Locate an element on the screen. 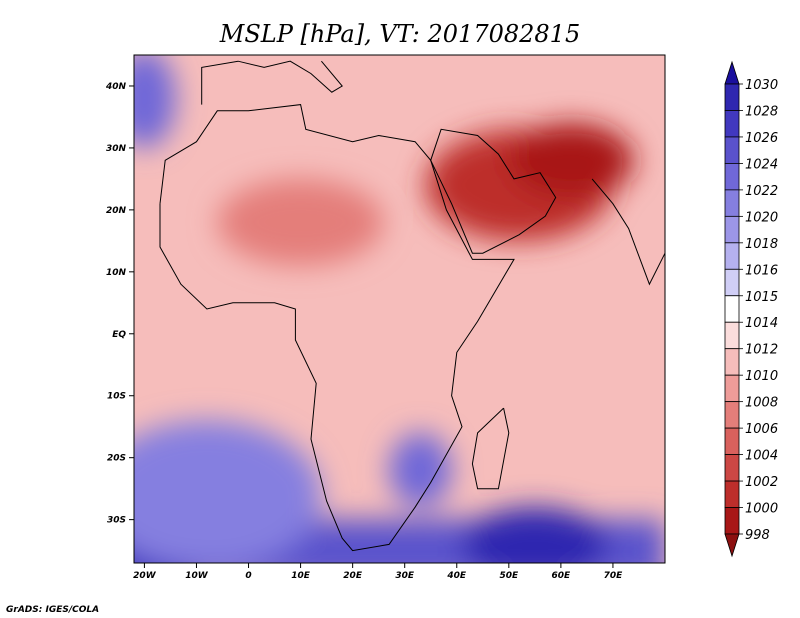 Image resolution: width=800 pixels, height=618 pixels. field-persian-low is located at coordinates (571, 160).